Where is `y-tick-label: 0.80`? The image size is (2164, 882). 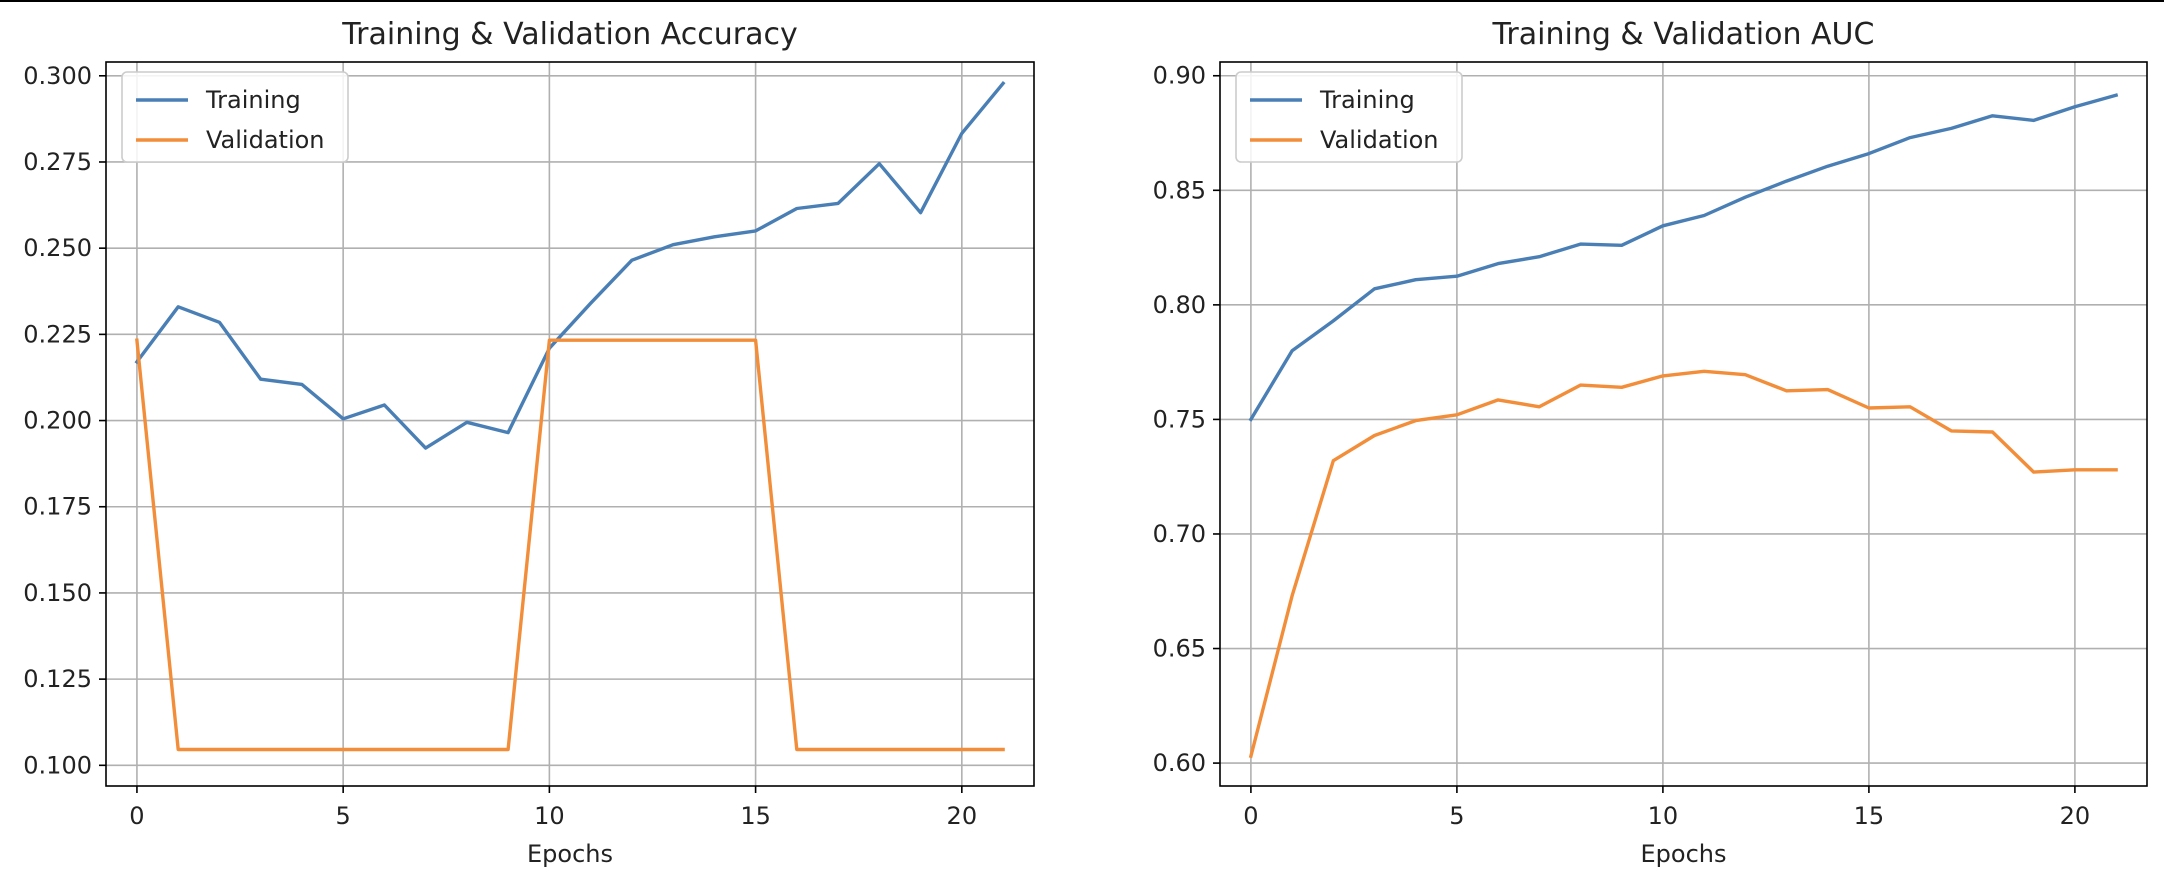
y-tick-label: 0.80 is located at coordinates (1179, 305).